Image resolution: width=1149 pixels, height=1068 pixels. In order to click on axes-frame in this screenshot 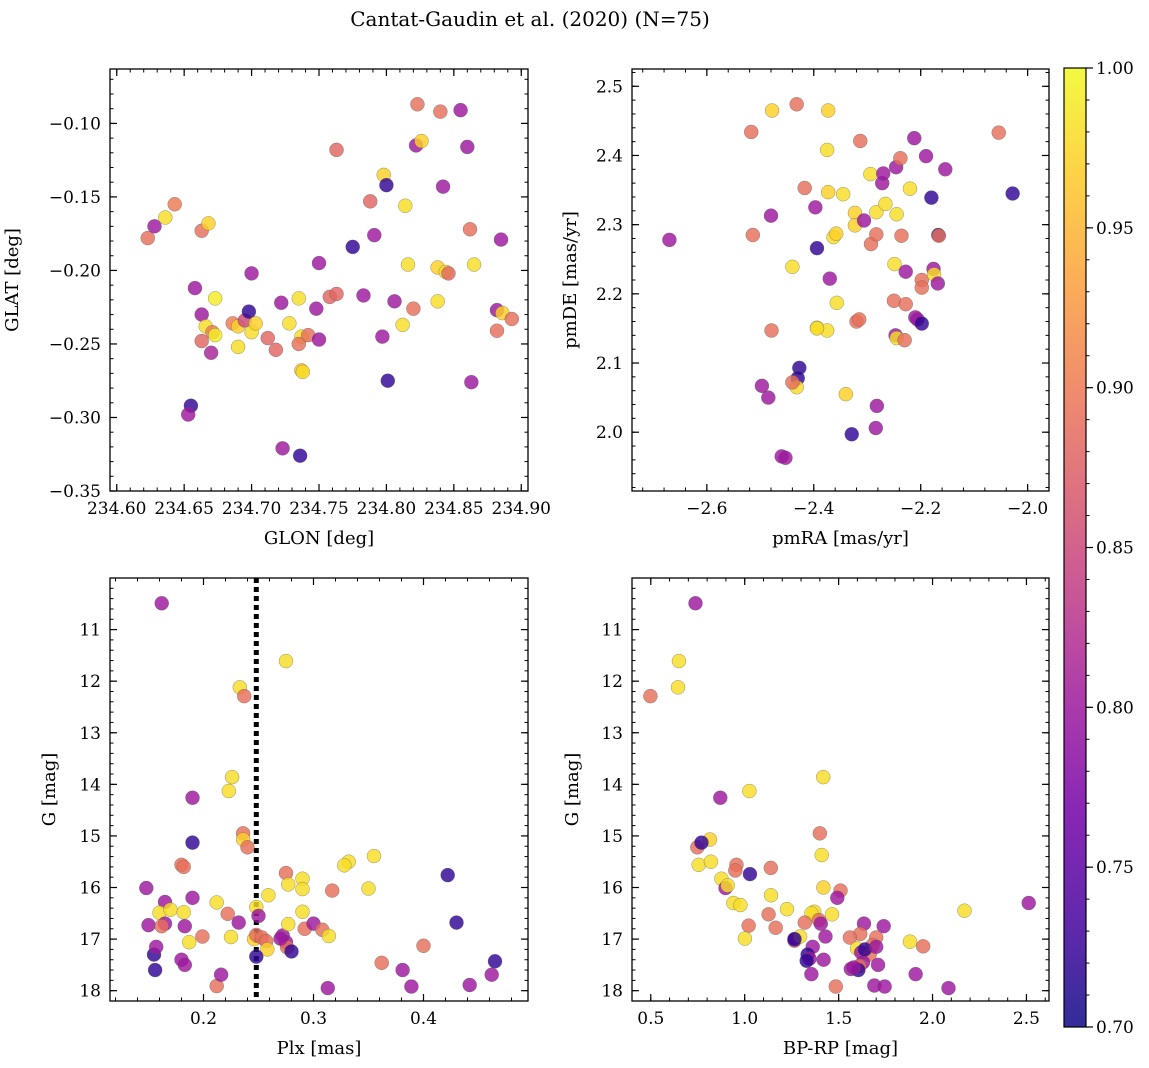, I will do `click(840, 789)`.